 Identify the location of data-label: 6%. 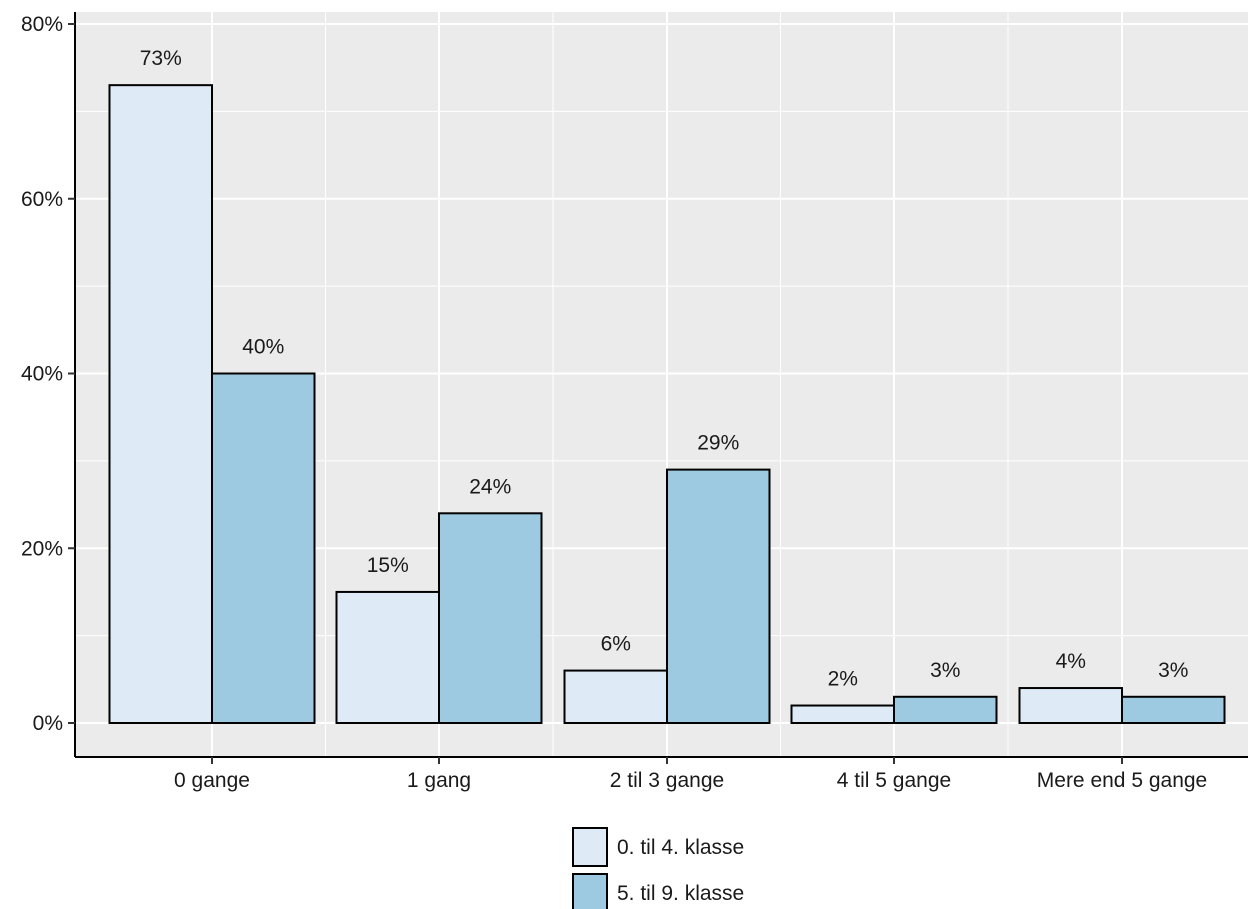
(616, 644).